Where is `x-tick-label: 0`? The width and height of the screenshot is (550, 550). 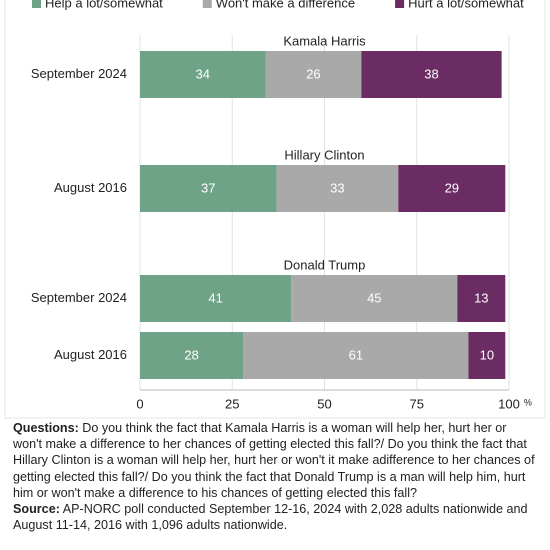 x-tick-label: 0 is located at coordinates (139, 403).